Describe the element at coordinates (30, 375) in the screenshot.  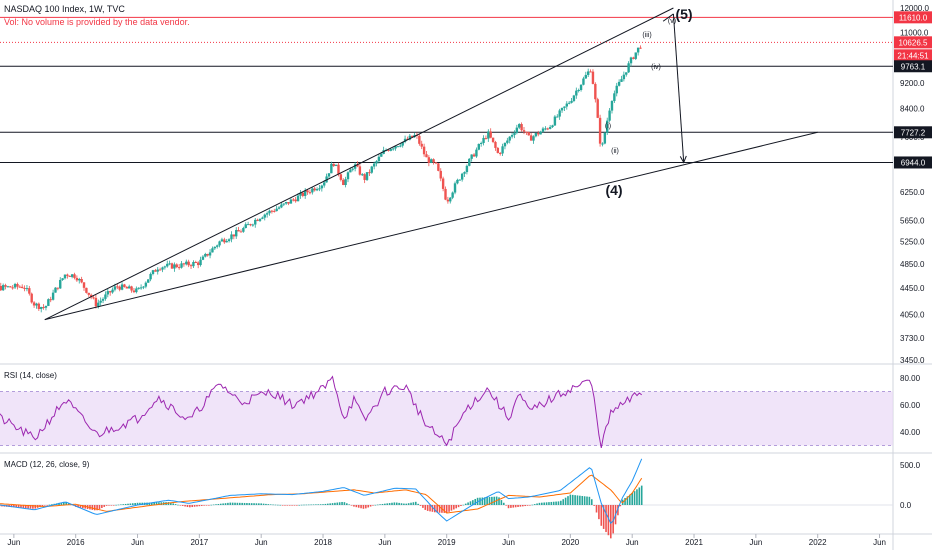
I see `rsi-title: RSI (14, close)` at that location.